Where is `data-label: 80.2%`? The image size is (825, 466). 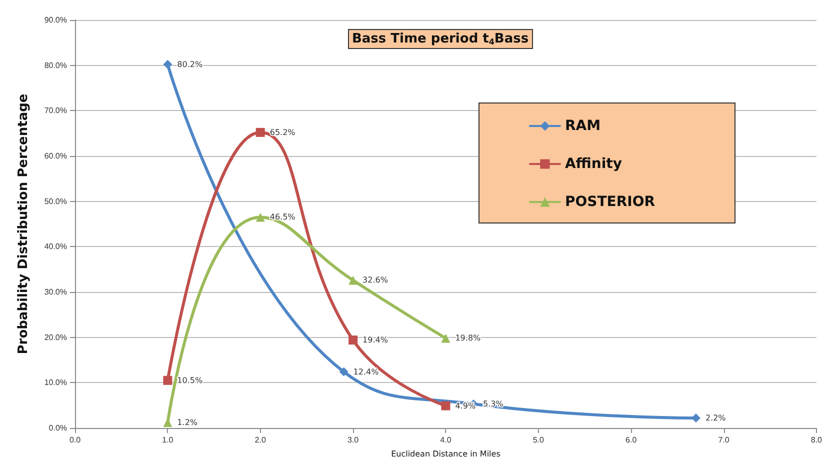
data-label: 80.2% is located at coordinates (190, 64).